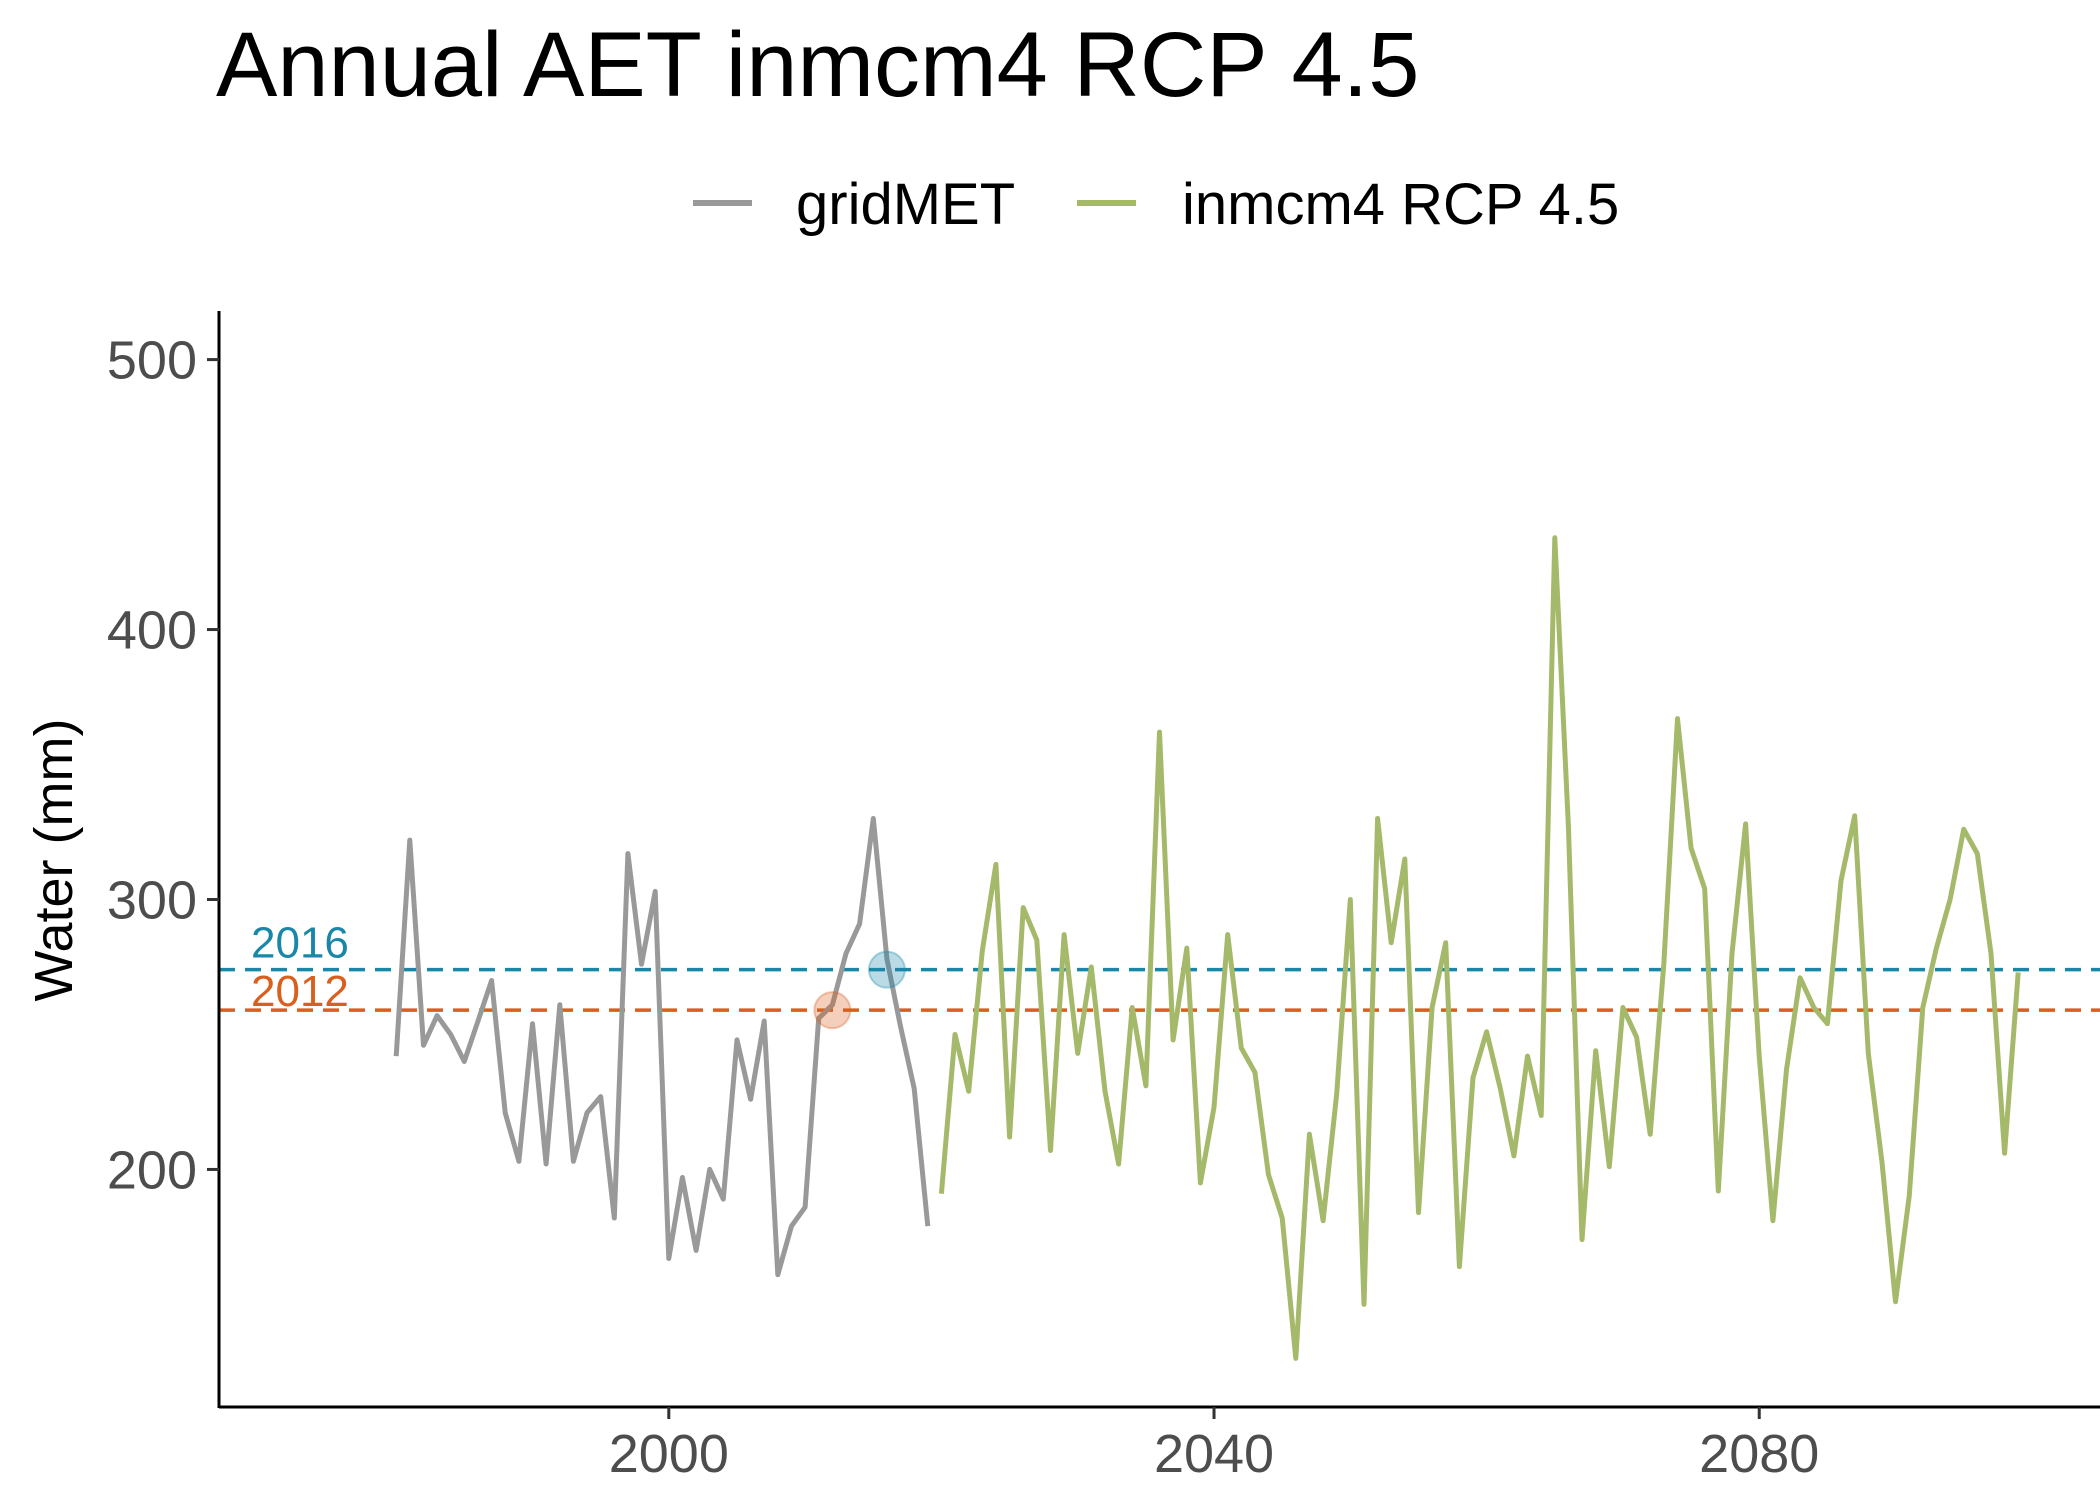 This screenshot has width=2100, height=1499. Describe the element at coordinates (1156, 204) in the screenshot. I see `legend: gridMET inmcm4 RCP 4.5` at that location.